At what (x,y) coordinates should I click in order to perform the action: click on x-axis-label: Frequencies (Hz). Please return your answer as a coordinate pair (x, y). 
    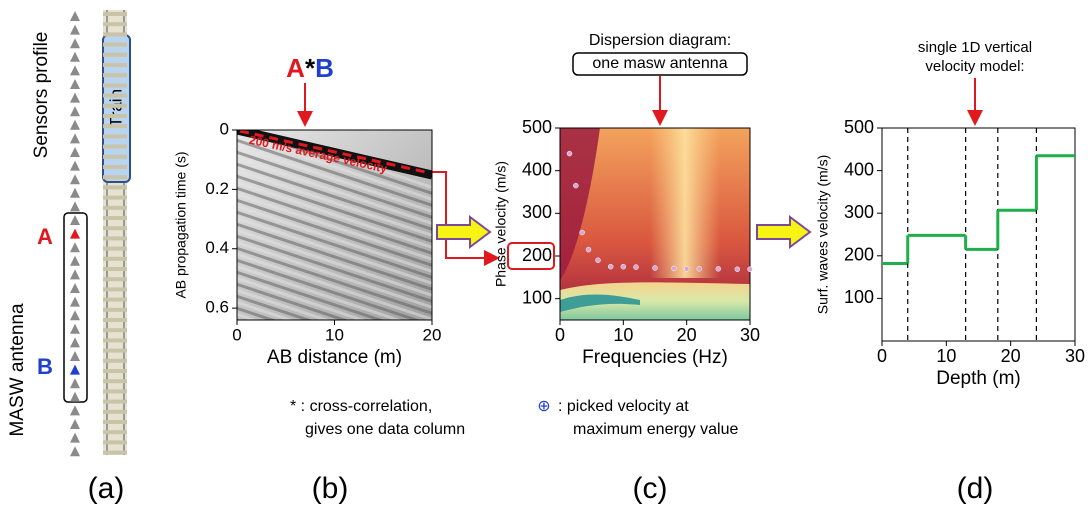
    Looking at the image, I should click on (655, 357).